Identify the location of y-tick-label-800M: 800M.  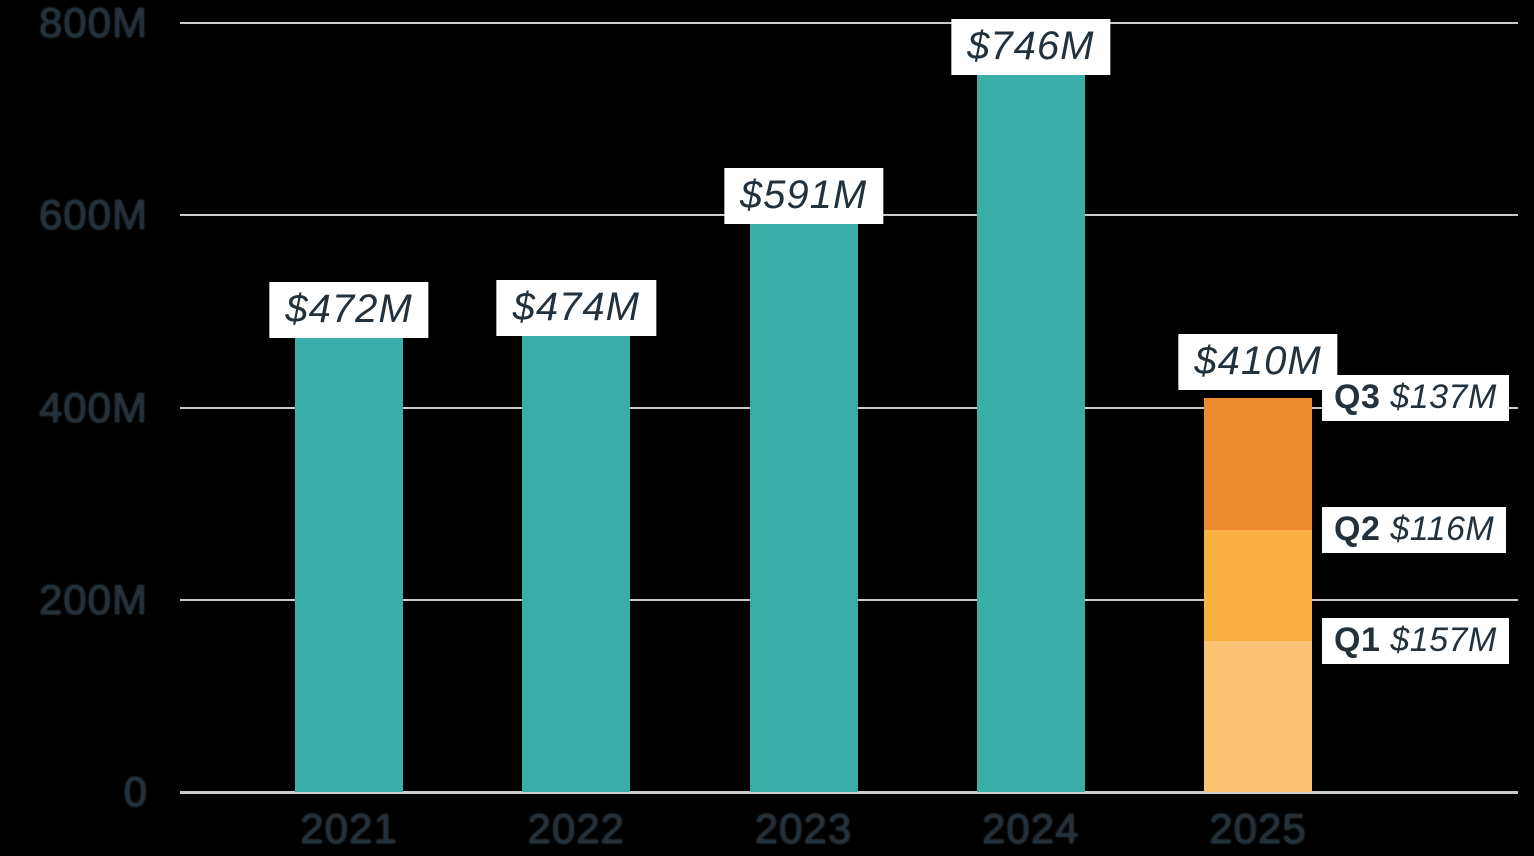
(93, 23).